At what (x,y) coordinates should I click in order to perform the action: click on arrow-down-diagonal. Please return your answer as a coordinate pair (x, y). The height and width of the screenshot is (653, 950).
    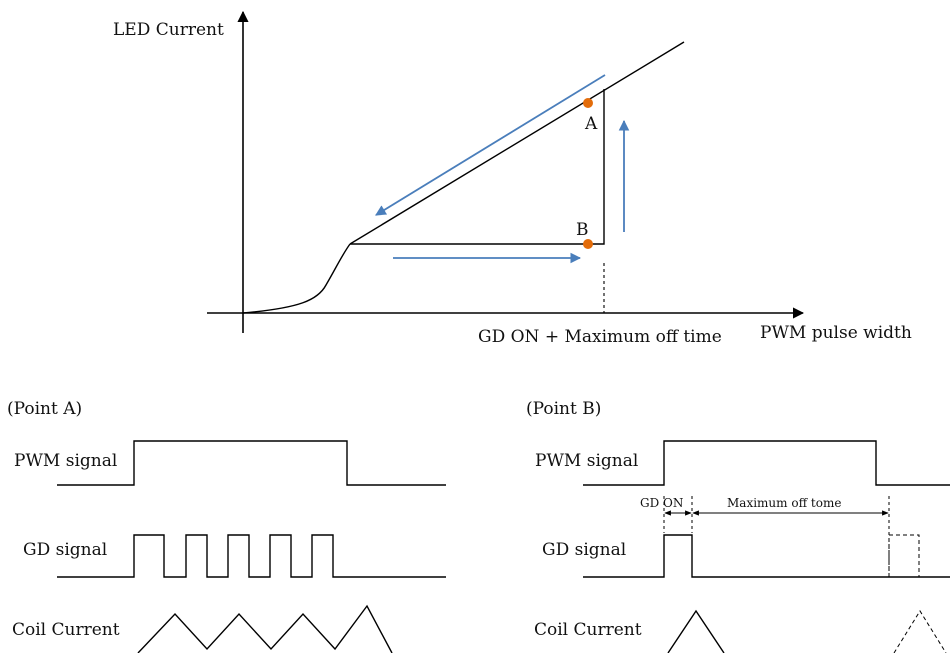
    Looking at the image, I should click on (490, 145).